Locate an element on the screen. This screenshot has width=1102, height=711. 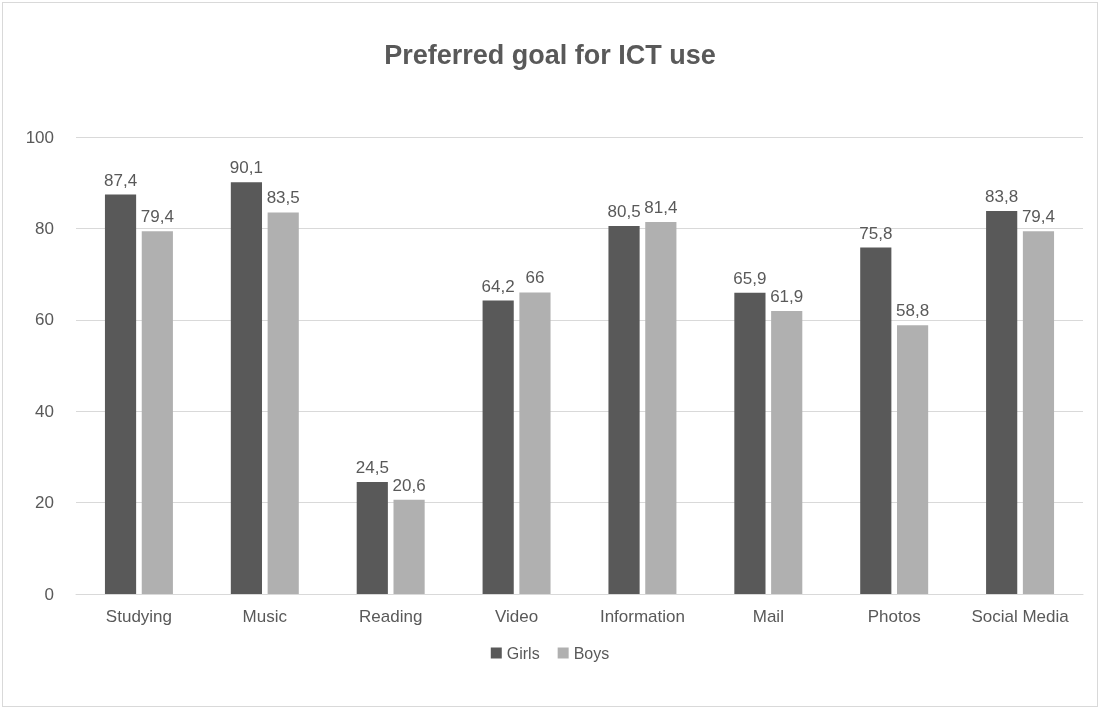
data-label: 66 is located at coordinates (535, 278).